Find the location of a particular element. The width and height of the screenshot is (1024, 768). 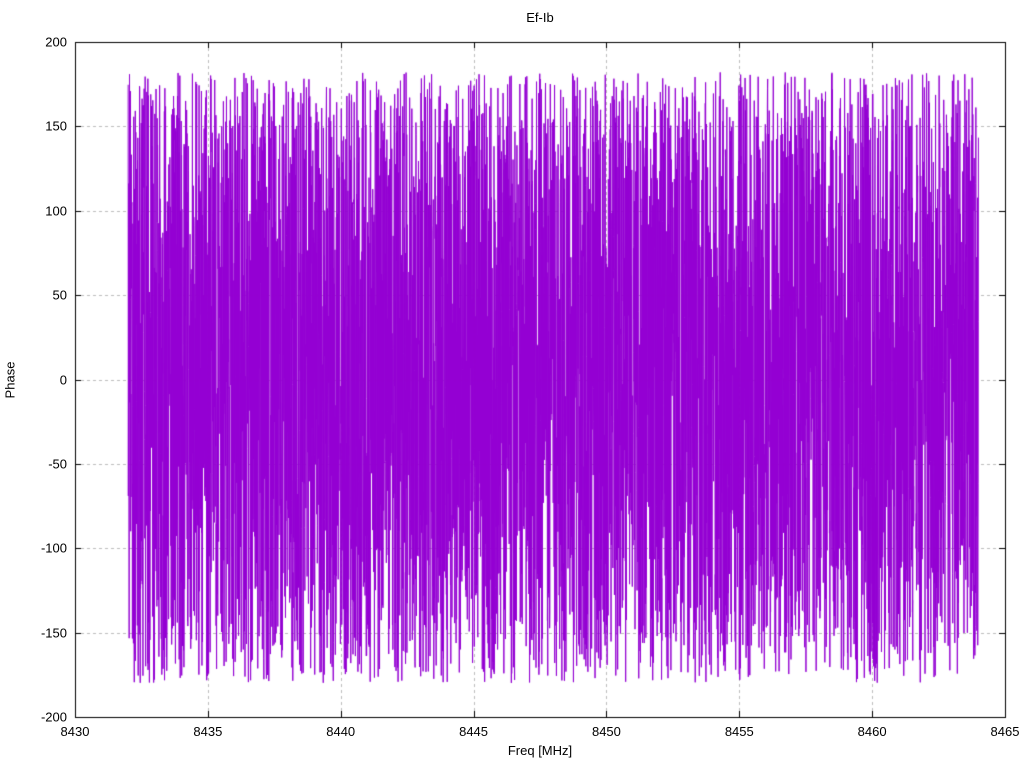

y-tick-label: -150 is located at coordinates (53, 633).